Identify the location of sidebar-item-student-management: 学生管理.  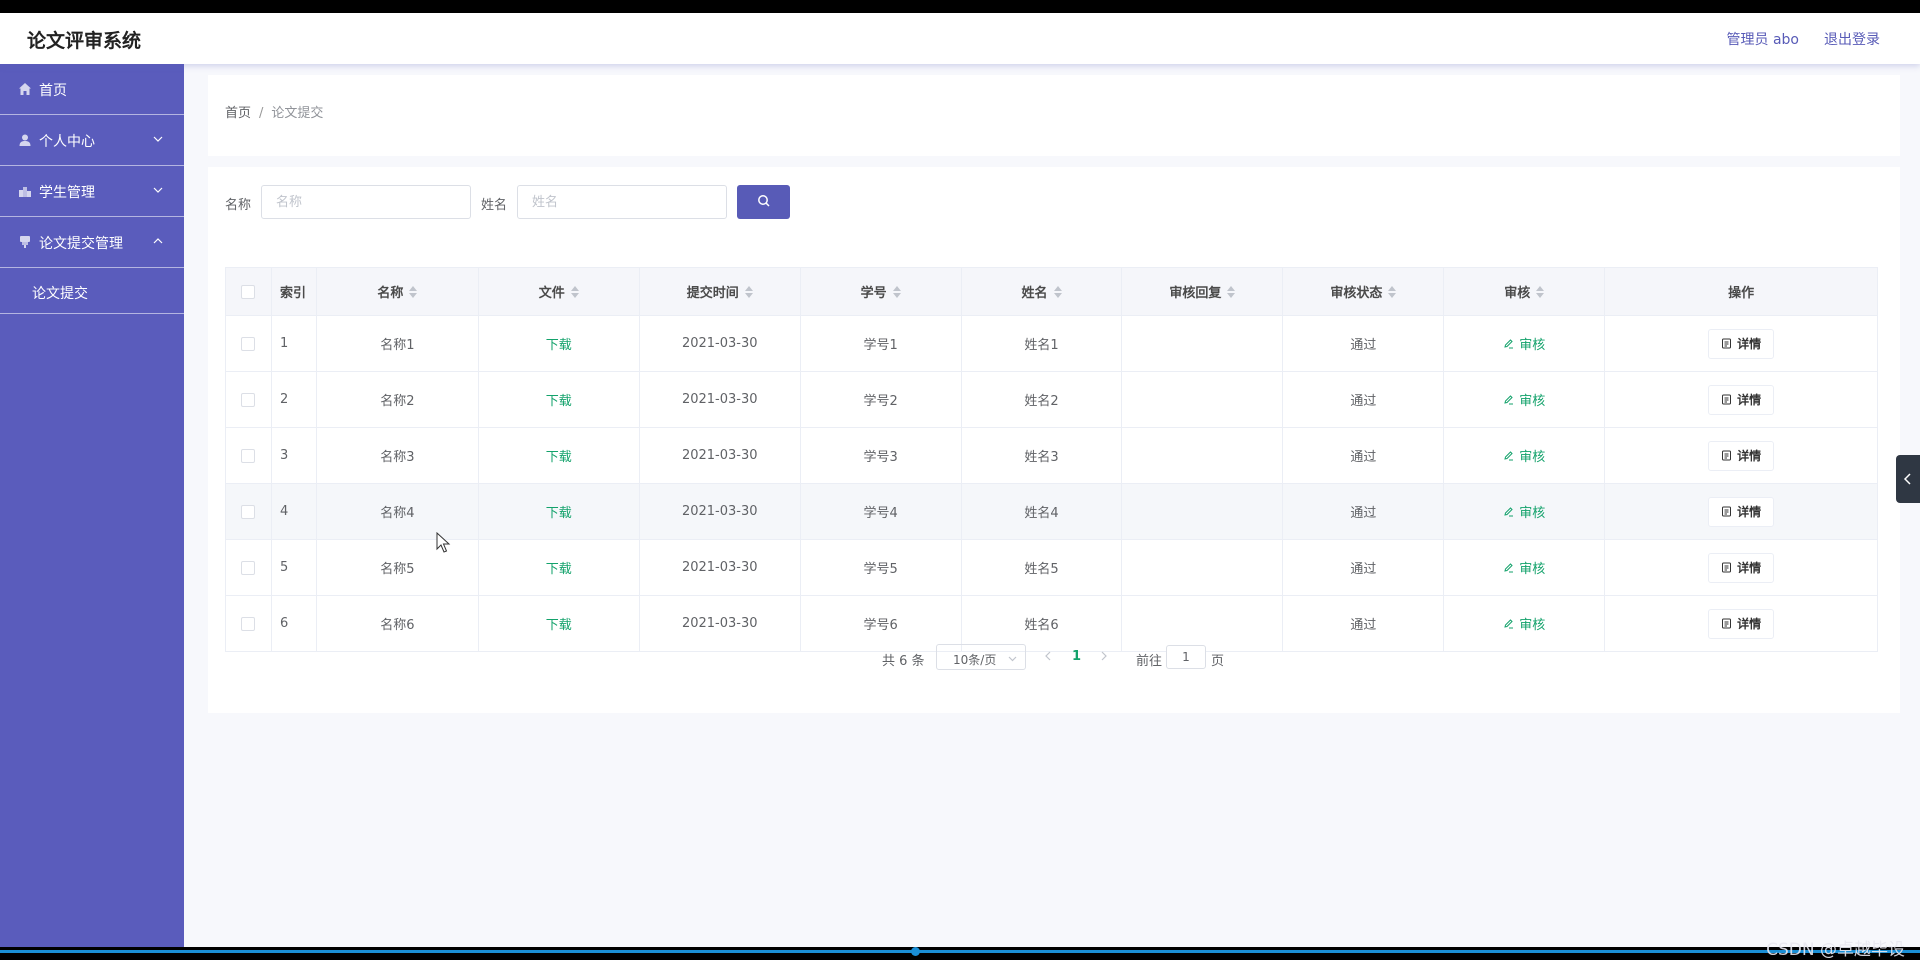
(92, 191).